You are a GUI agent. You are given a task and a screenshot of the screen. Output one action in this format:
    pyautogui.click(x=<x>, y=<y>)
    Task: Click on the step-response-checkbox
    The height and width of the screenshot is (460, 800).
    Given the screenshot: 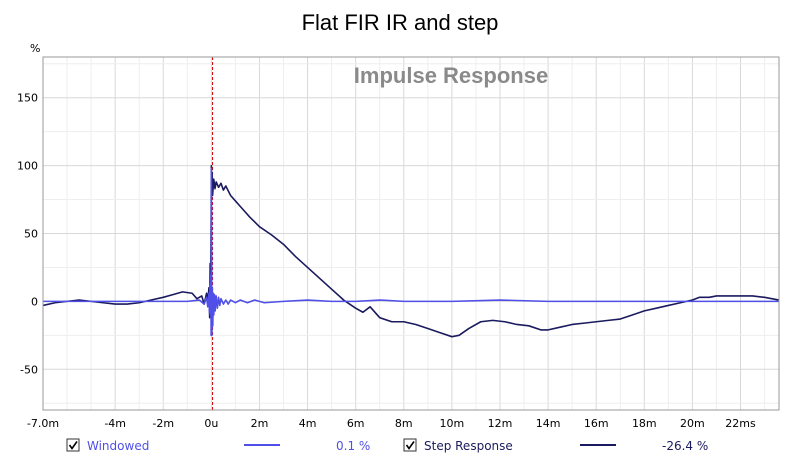 What is the action you would take?
    pyautogui.click(x=410, y=445)
    